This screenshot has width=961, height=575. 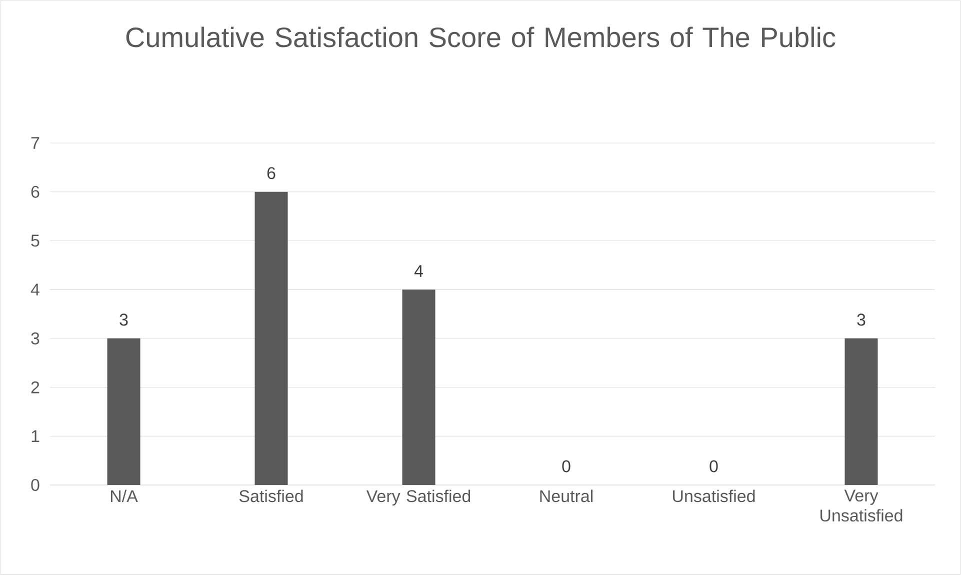 What do you see at coordinates (271, 173) in the screenshot?
I see `data-label: 6` at bounding box center [271, 173].